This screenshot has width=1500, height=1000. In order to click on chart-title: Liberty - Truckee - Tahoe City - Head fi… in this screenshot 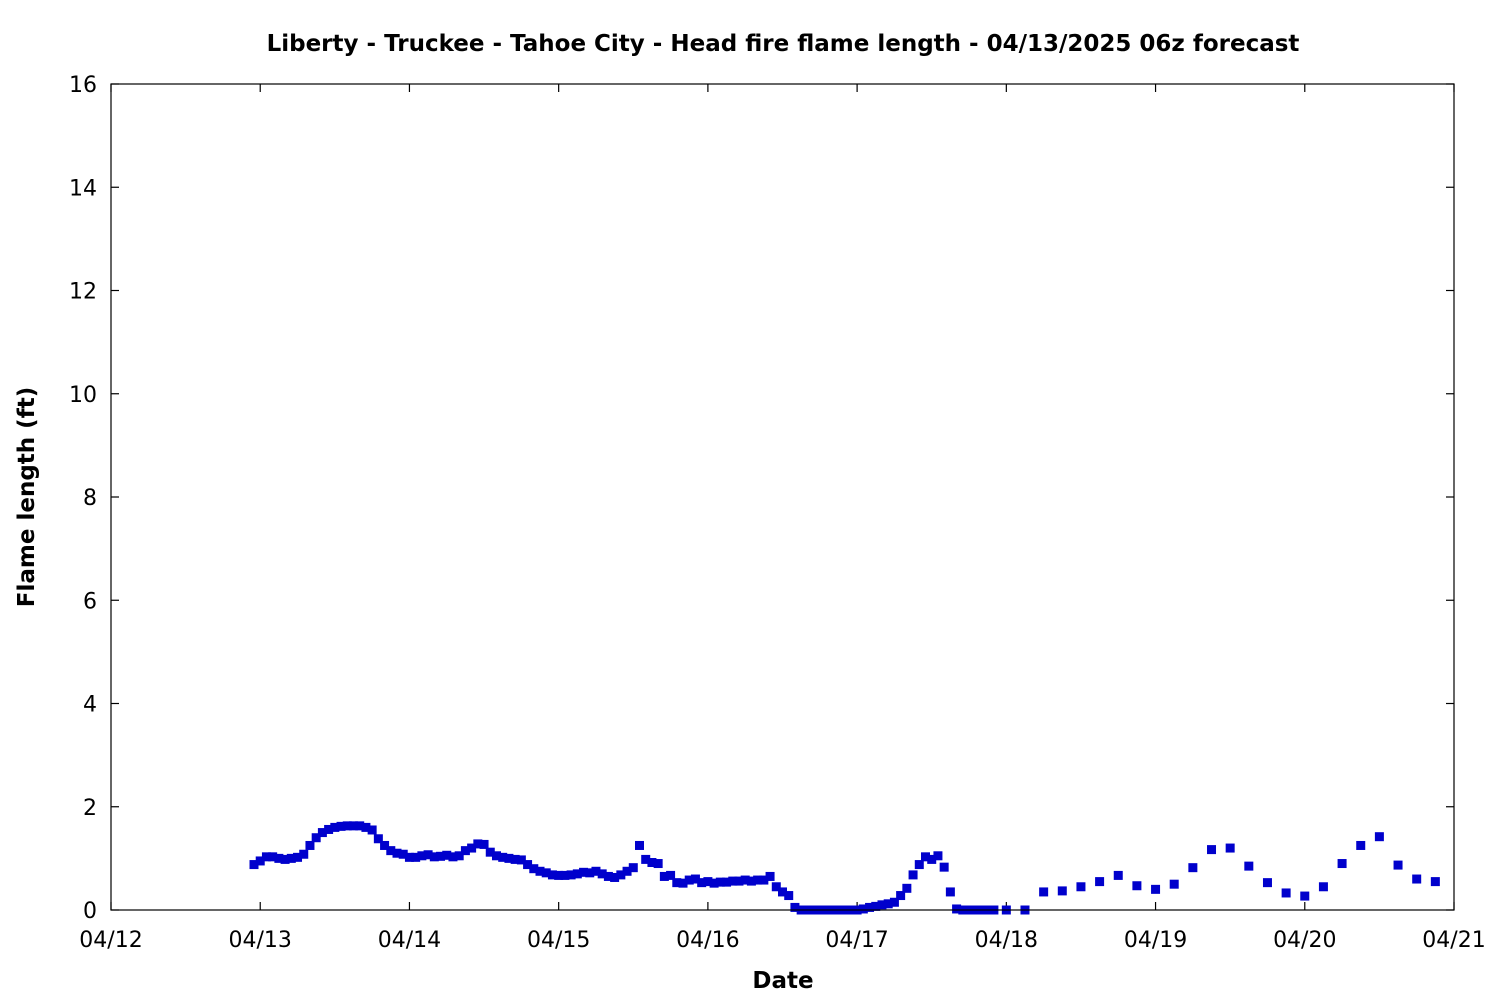, I will do `click(783, 44)`.